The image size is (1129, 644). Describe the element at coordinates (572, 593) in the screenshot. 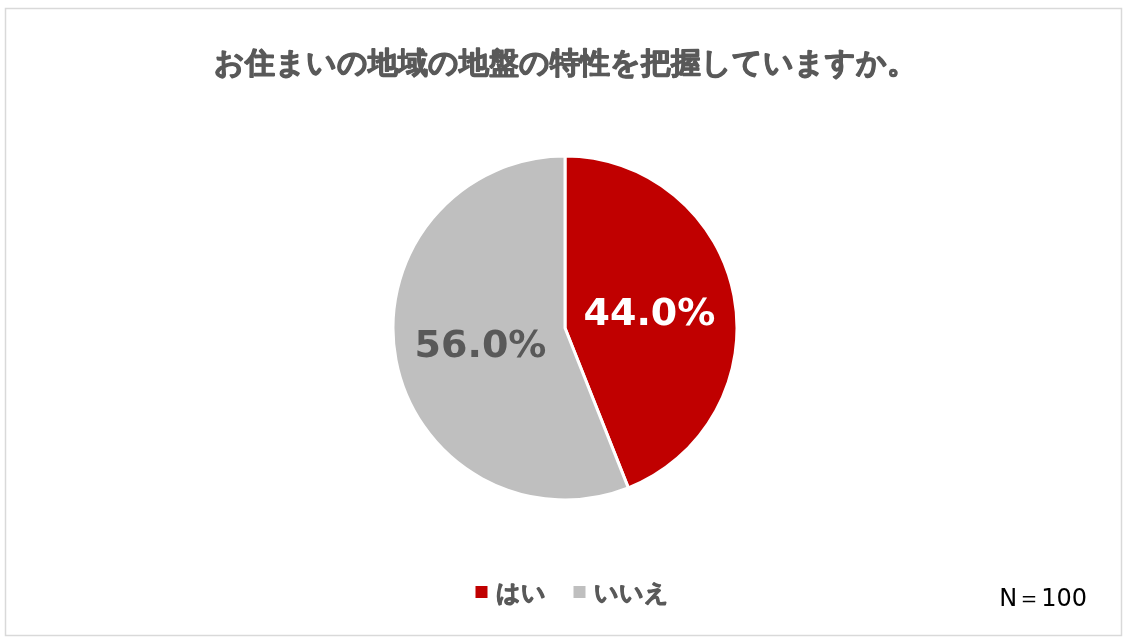

I see `legend: はい いいえ` at that location.